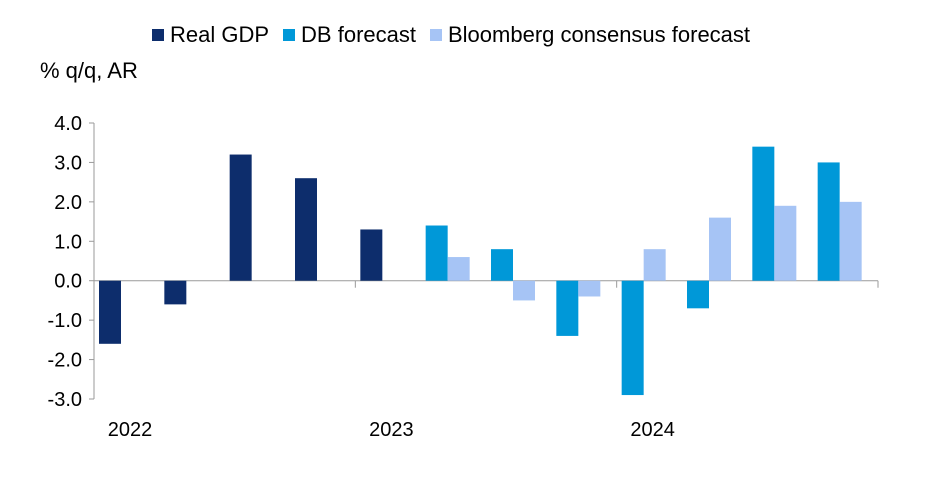  I want to click on x-year-label: 2022, so click(130, 430).